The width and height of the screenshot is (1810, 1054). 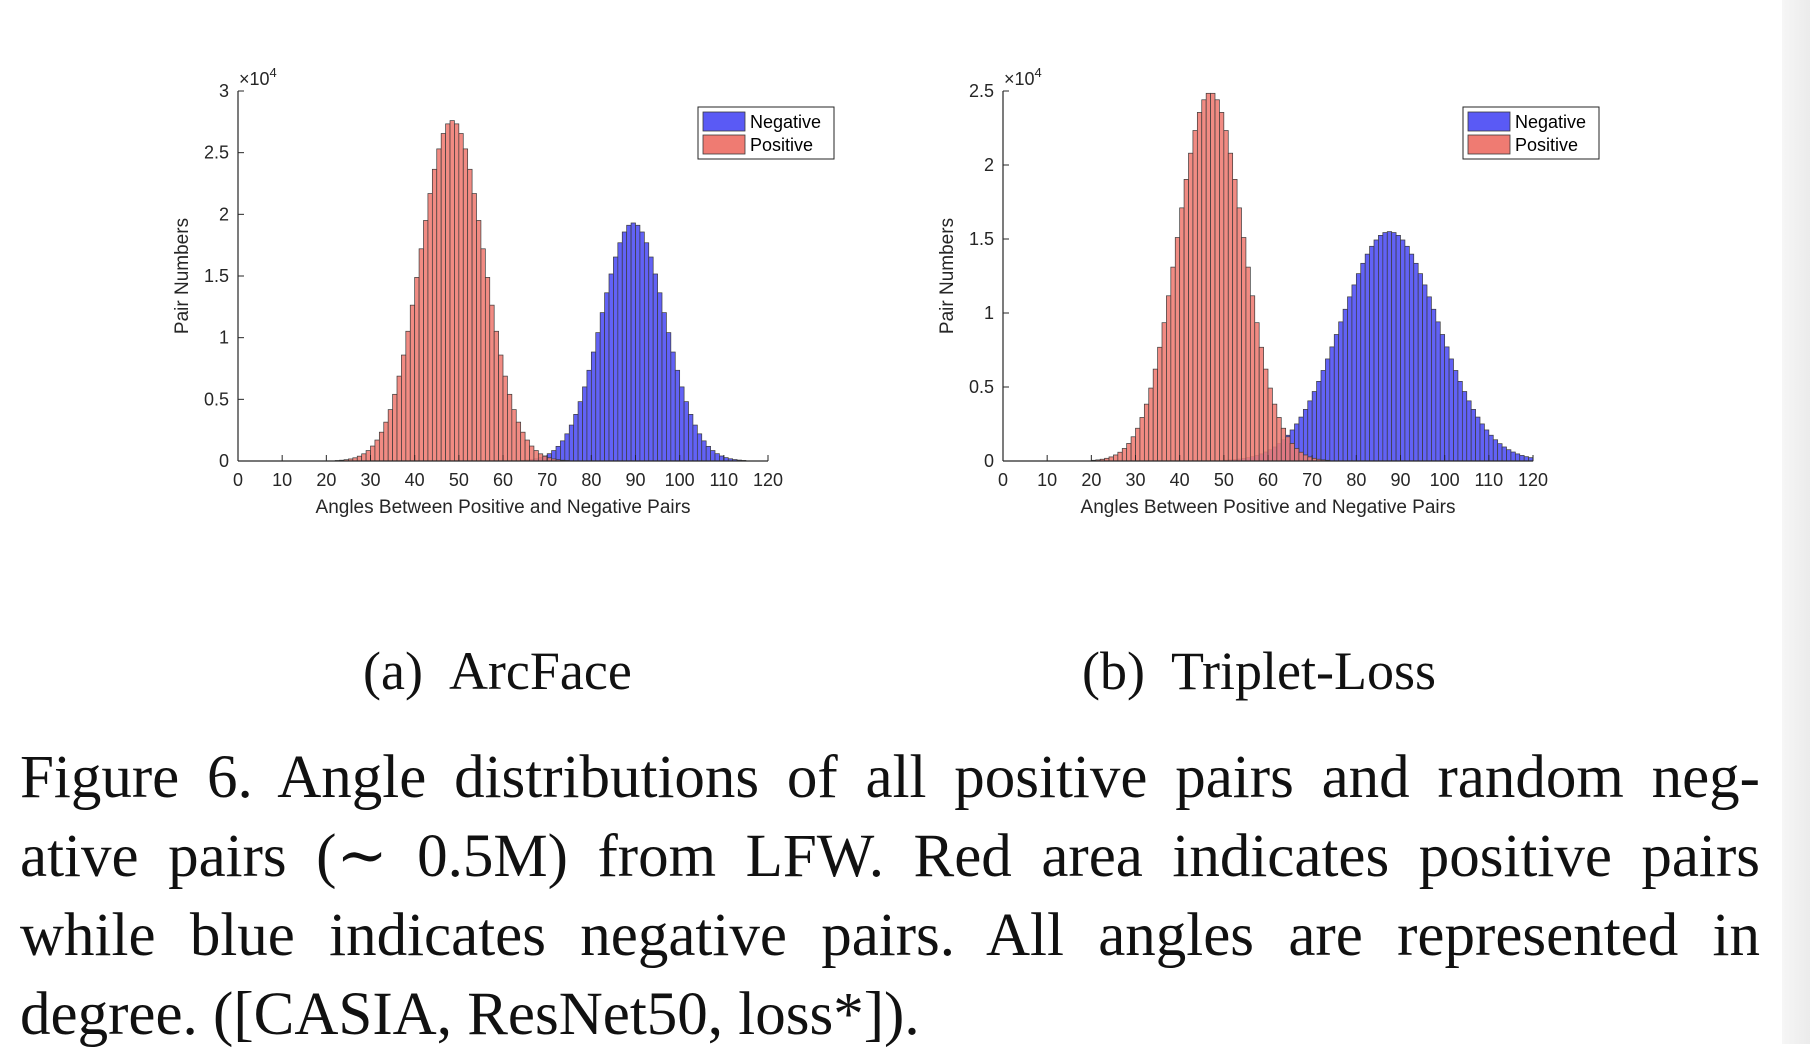 I want to click on legend: Negative Positive, so click(x=766, y=133).